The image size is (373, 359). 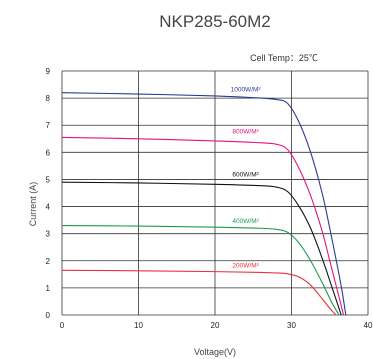 I want to click on series-label-0: 1000W/M², so click(x=246, y=89).